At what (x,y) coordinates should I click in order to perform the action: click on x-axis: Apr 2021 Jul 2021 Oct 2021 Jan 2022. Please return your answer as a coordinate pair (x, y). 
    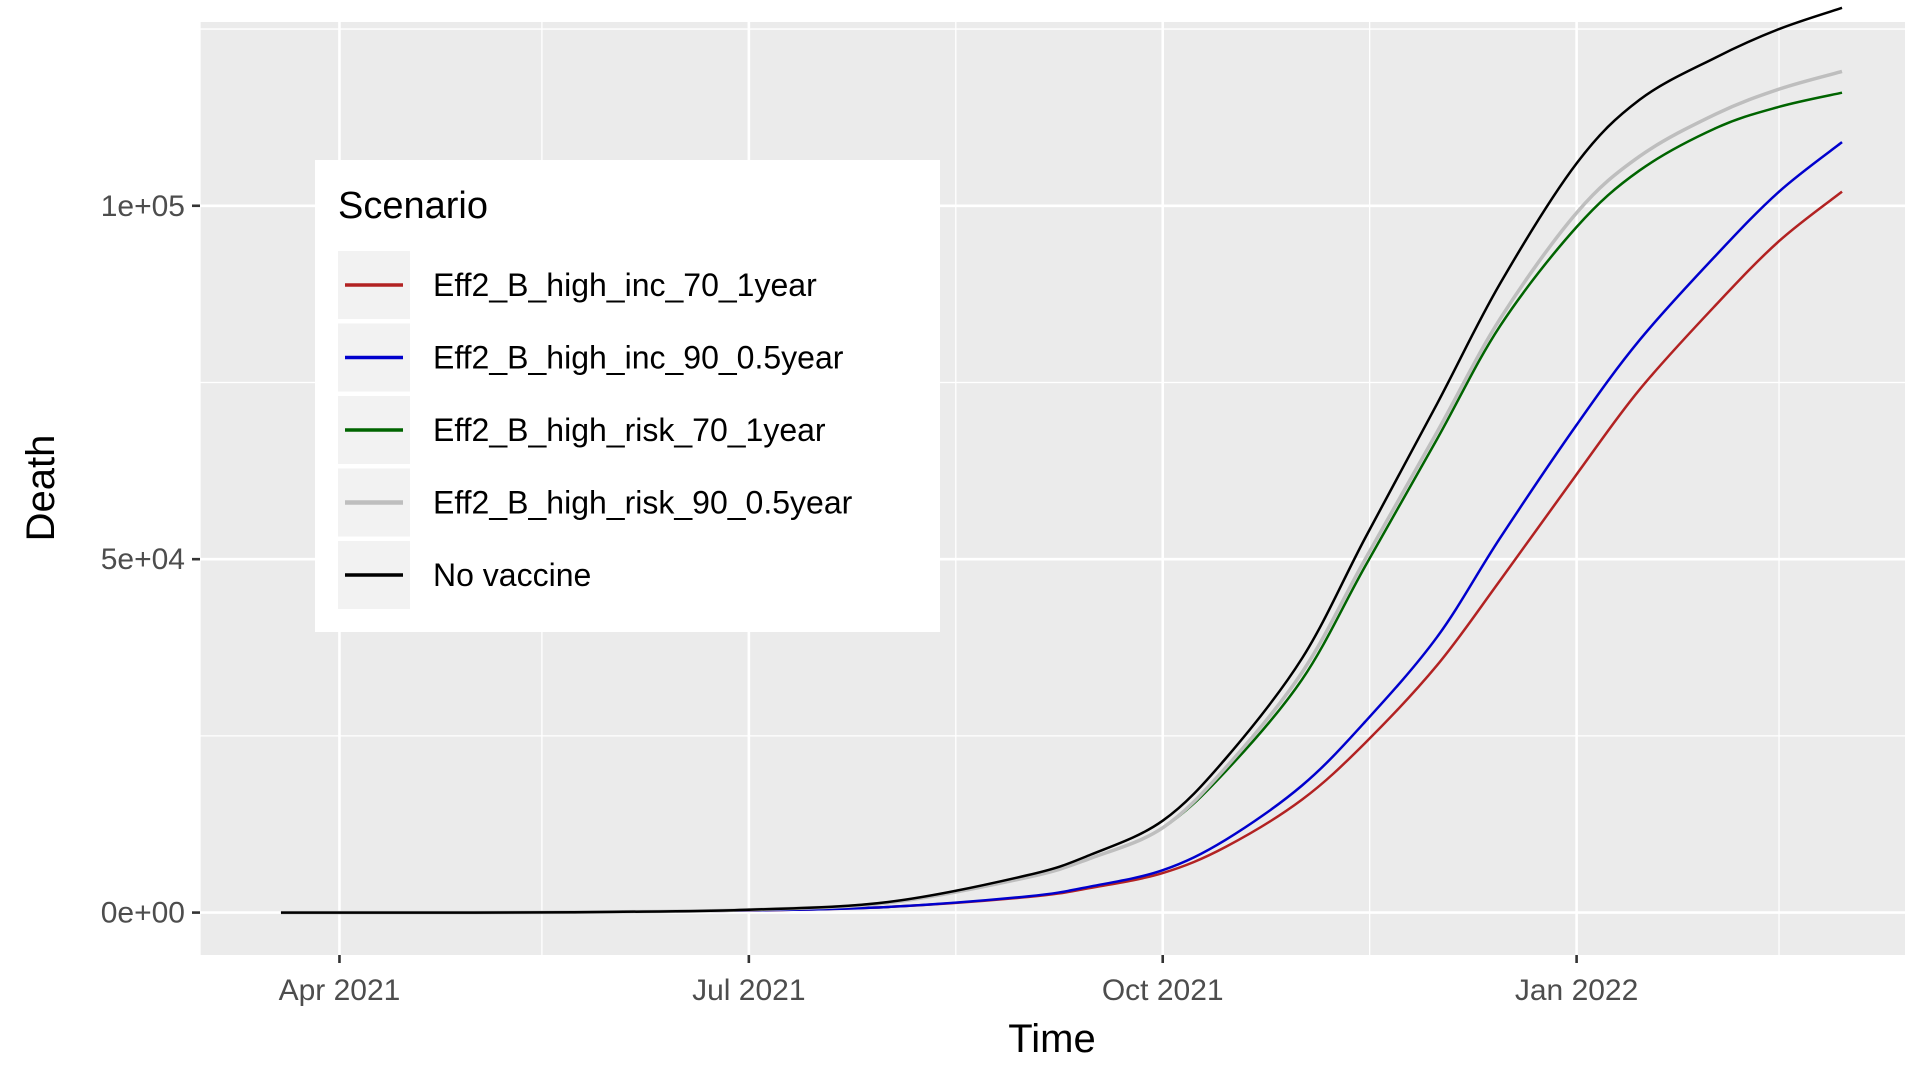
    Looking at the image, I should click on (958, 981).